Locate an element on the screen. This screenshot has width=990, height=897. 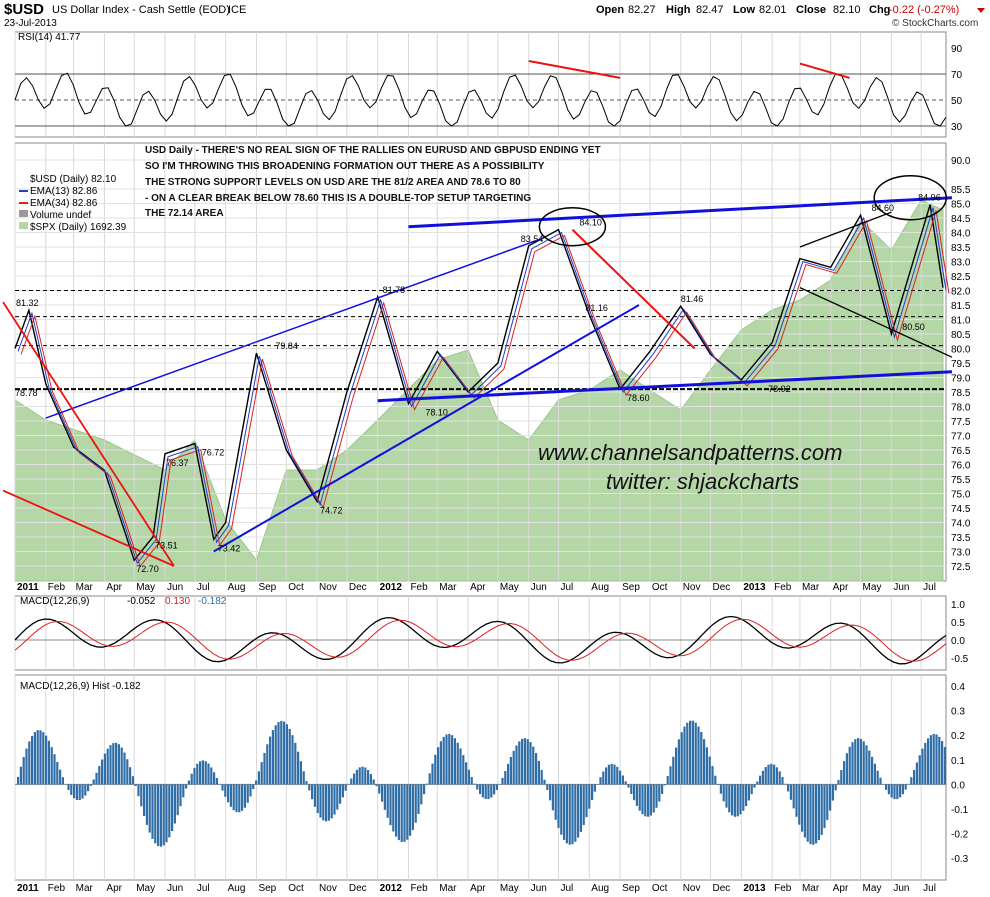
price-tick-label: 75.0 is located at coordinates (961, 495).